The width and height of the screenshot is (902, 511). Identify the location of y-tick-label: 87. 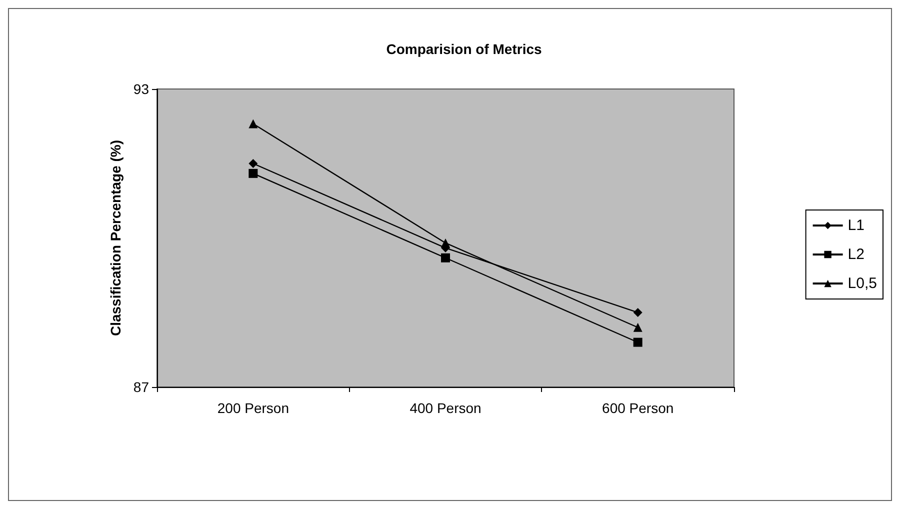
(141, 387).